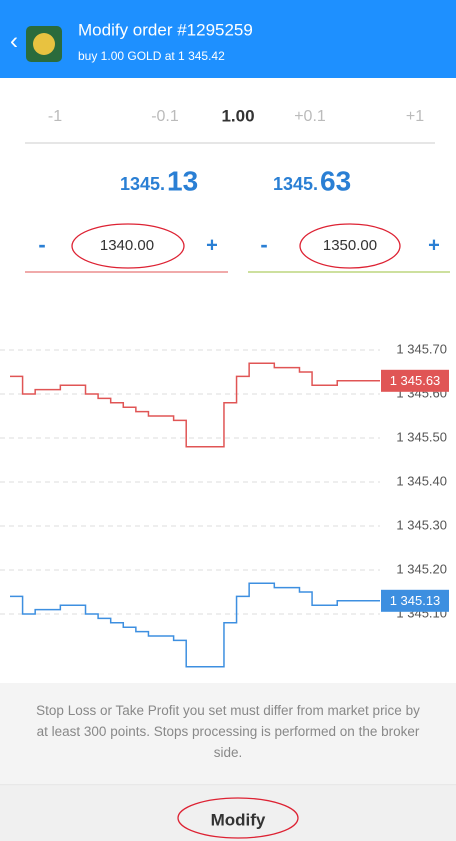  What do you see at coordinates (41, 244) in the screenshot?
I see `sl-minus: -` at bounding box center [41, 244].